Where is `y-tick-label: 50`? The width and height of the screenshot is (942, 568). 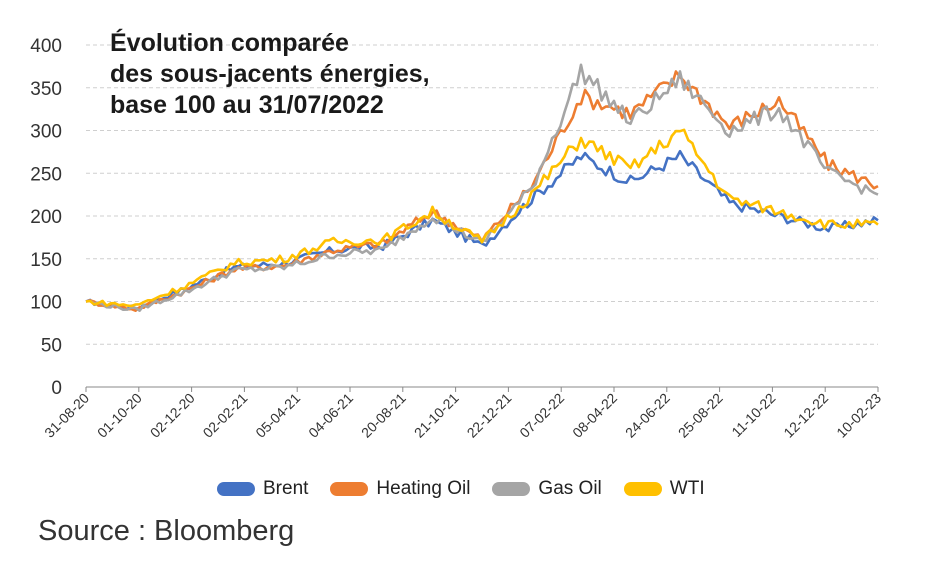
y-tick-label: 50 is located at coordinates (51, 345).